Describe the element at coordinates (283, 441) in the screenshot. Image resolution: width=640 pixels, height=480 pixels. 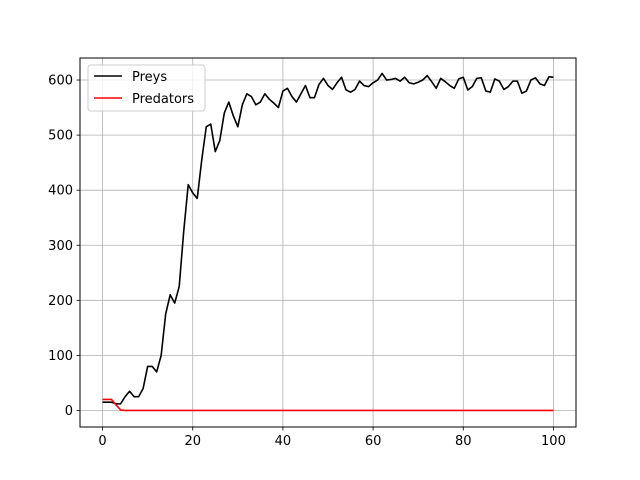
I see `x-tick-label: 40` at that location.